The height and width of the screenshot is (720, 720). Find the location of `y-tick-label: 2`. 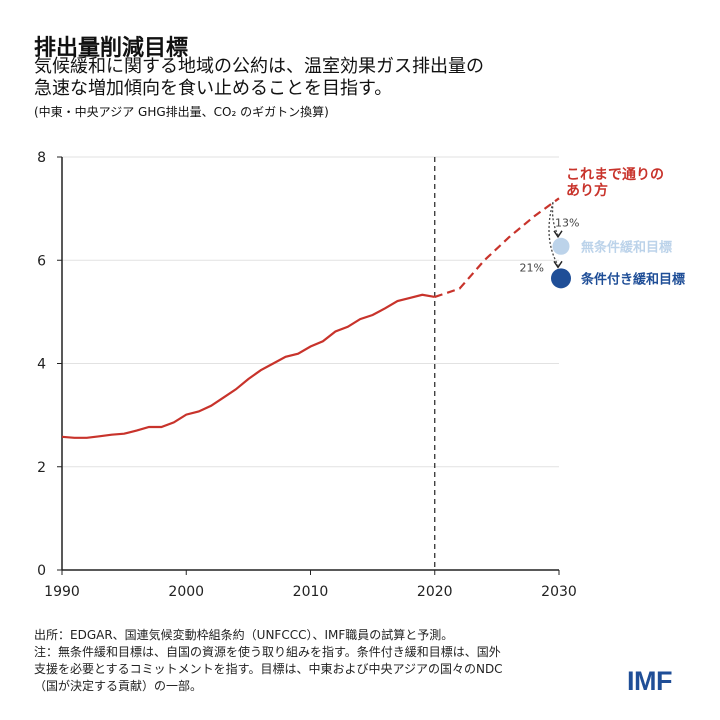

y-tick-label: 2 is located at coordinates (41, 468).